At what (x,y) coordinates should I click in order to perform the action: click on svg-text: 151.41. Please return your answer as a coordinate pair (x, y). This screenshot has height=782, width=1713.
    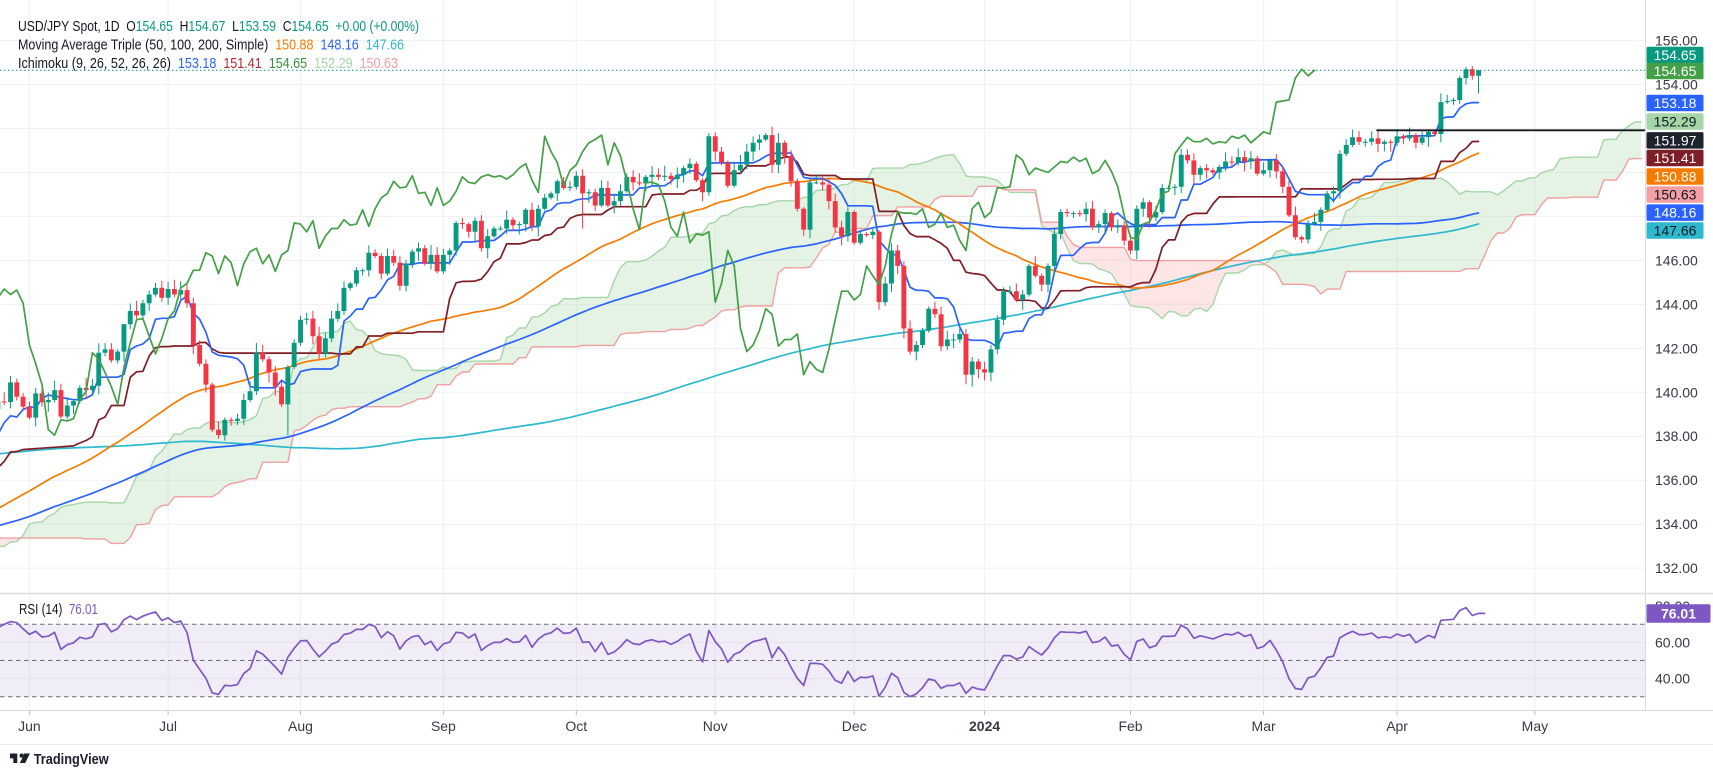
    Looking at the image, I should click on (1675, 158).